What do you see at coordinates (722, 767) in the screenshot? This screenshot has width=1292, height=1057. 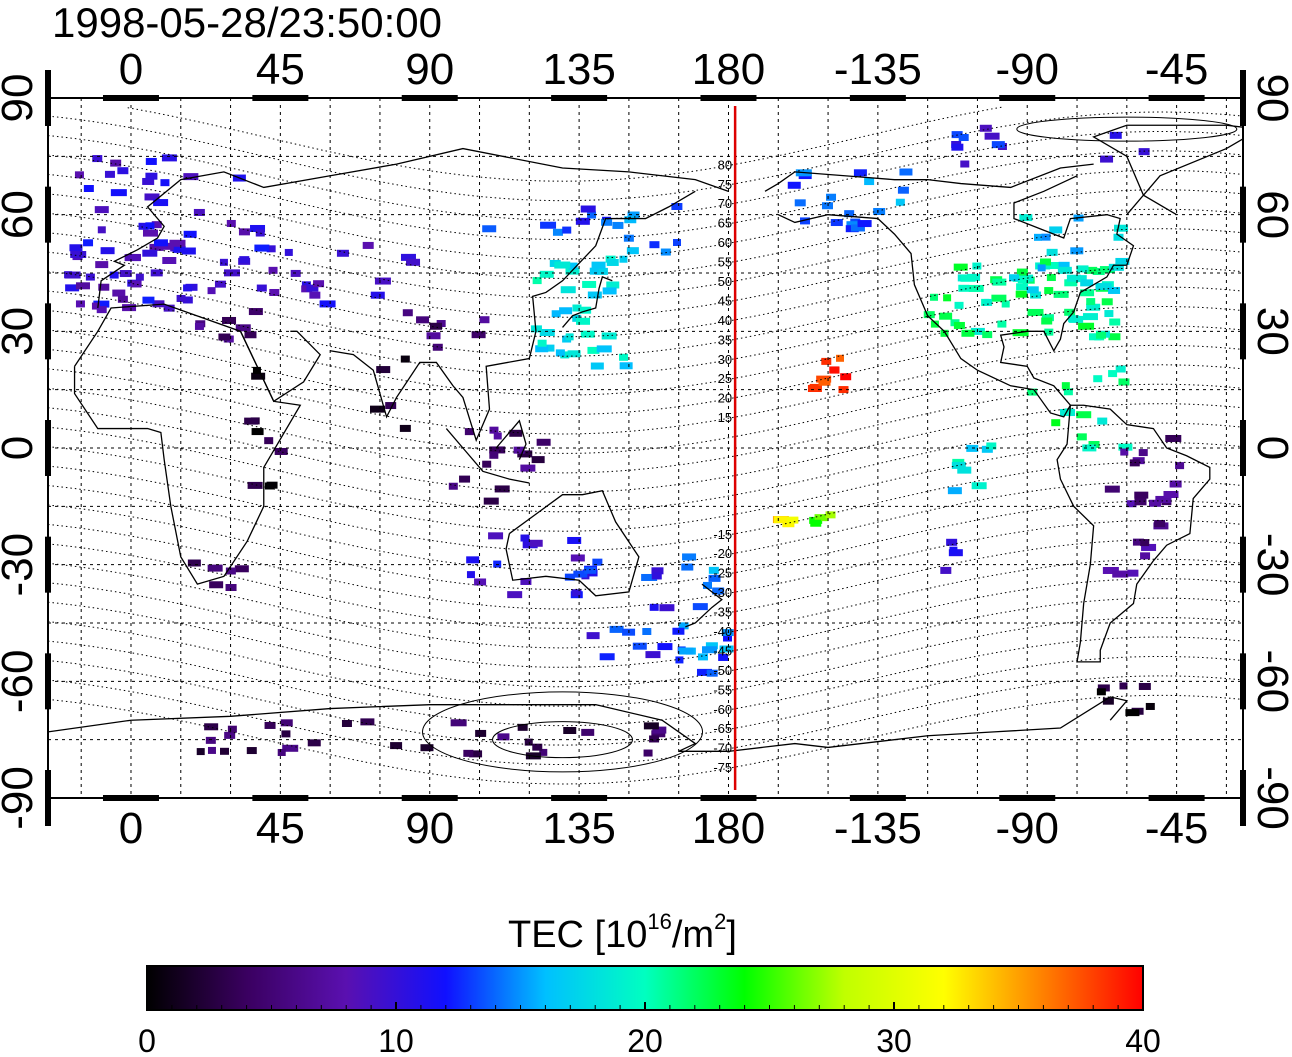 I see `magnetic-lat-label: -75` at bounding box center [722, 767].